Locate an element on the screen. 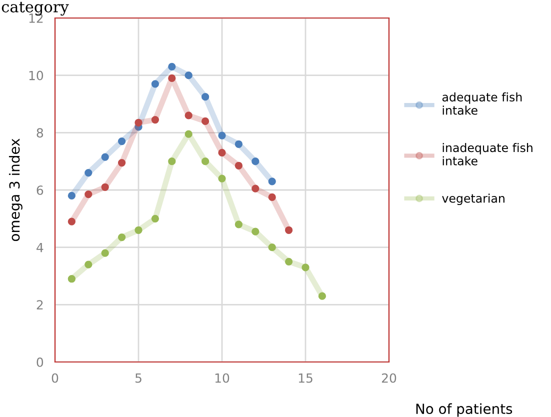 This screenshot has width=551, height=417. y-axis-title: omega 3 index is located at coordinates (15, 190).